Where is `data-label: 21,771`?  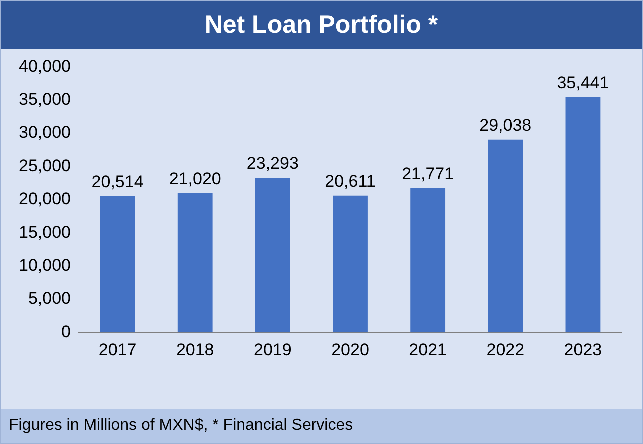 data-label: 21,771 is located at coordinates (428, 174).